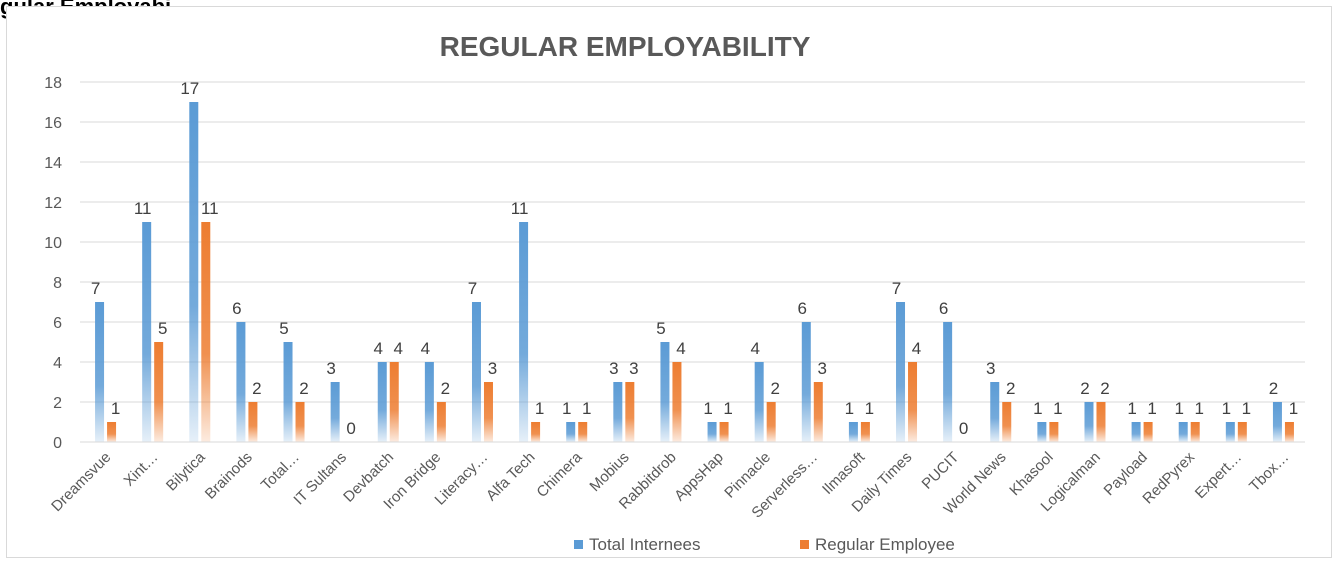  Describe the element at coordinates (57, 323) in the screenshot. I see `y-tick-label: 6` at that location.